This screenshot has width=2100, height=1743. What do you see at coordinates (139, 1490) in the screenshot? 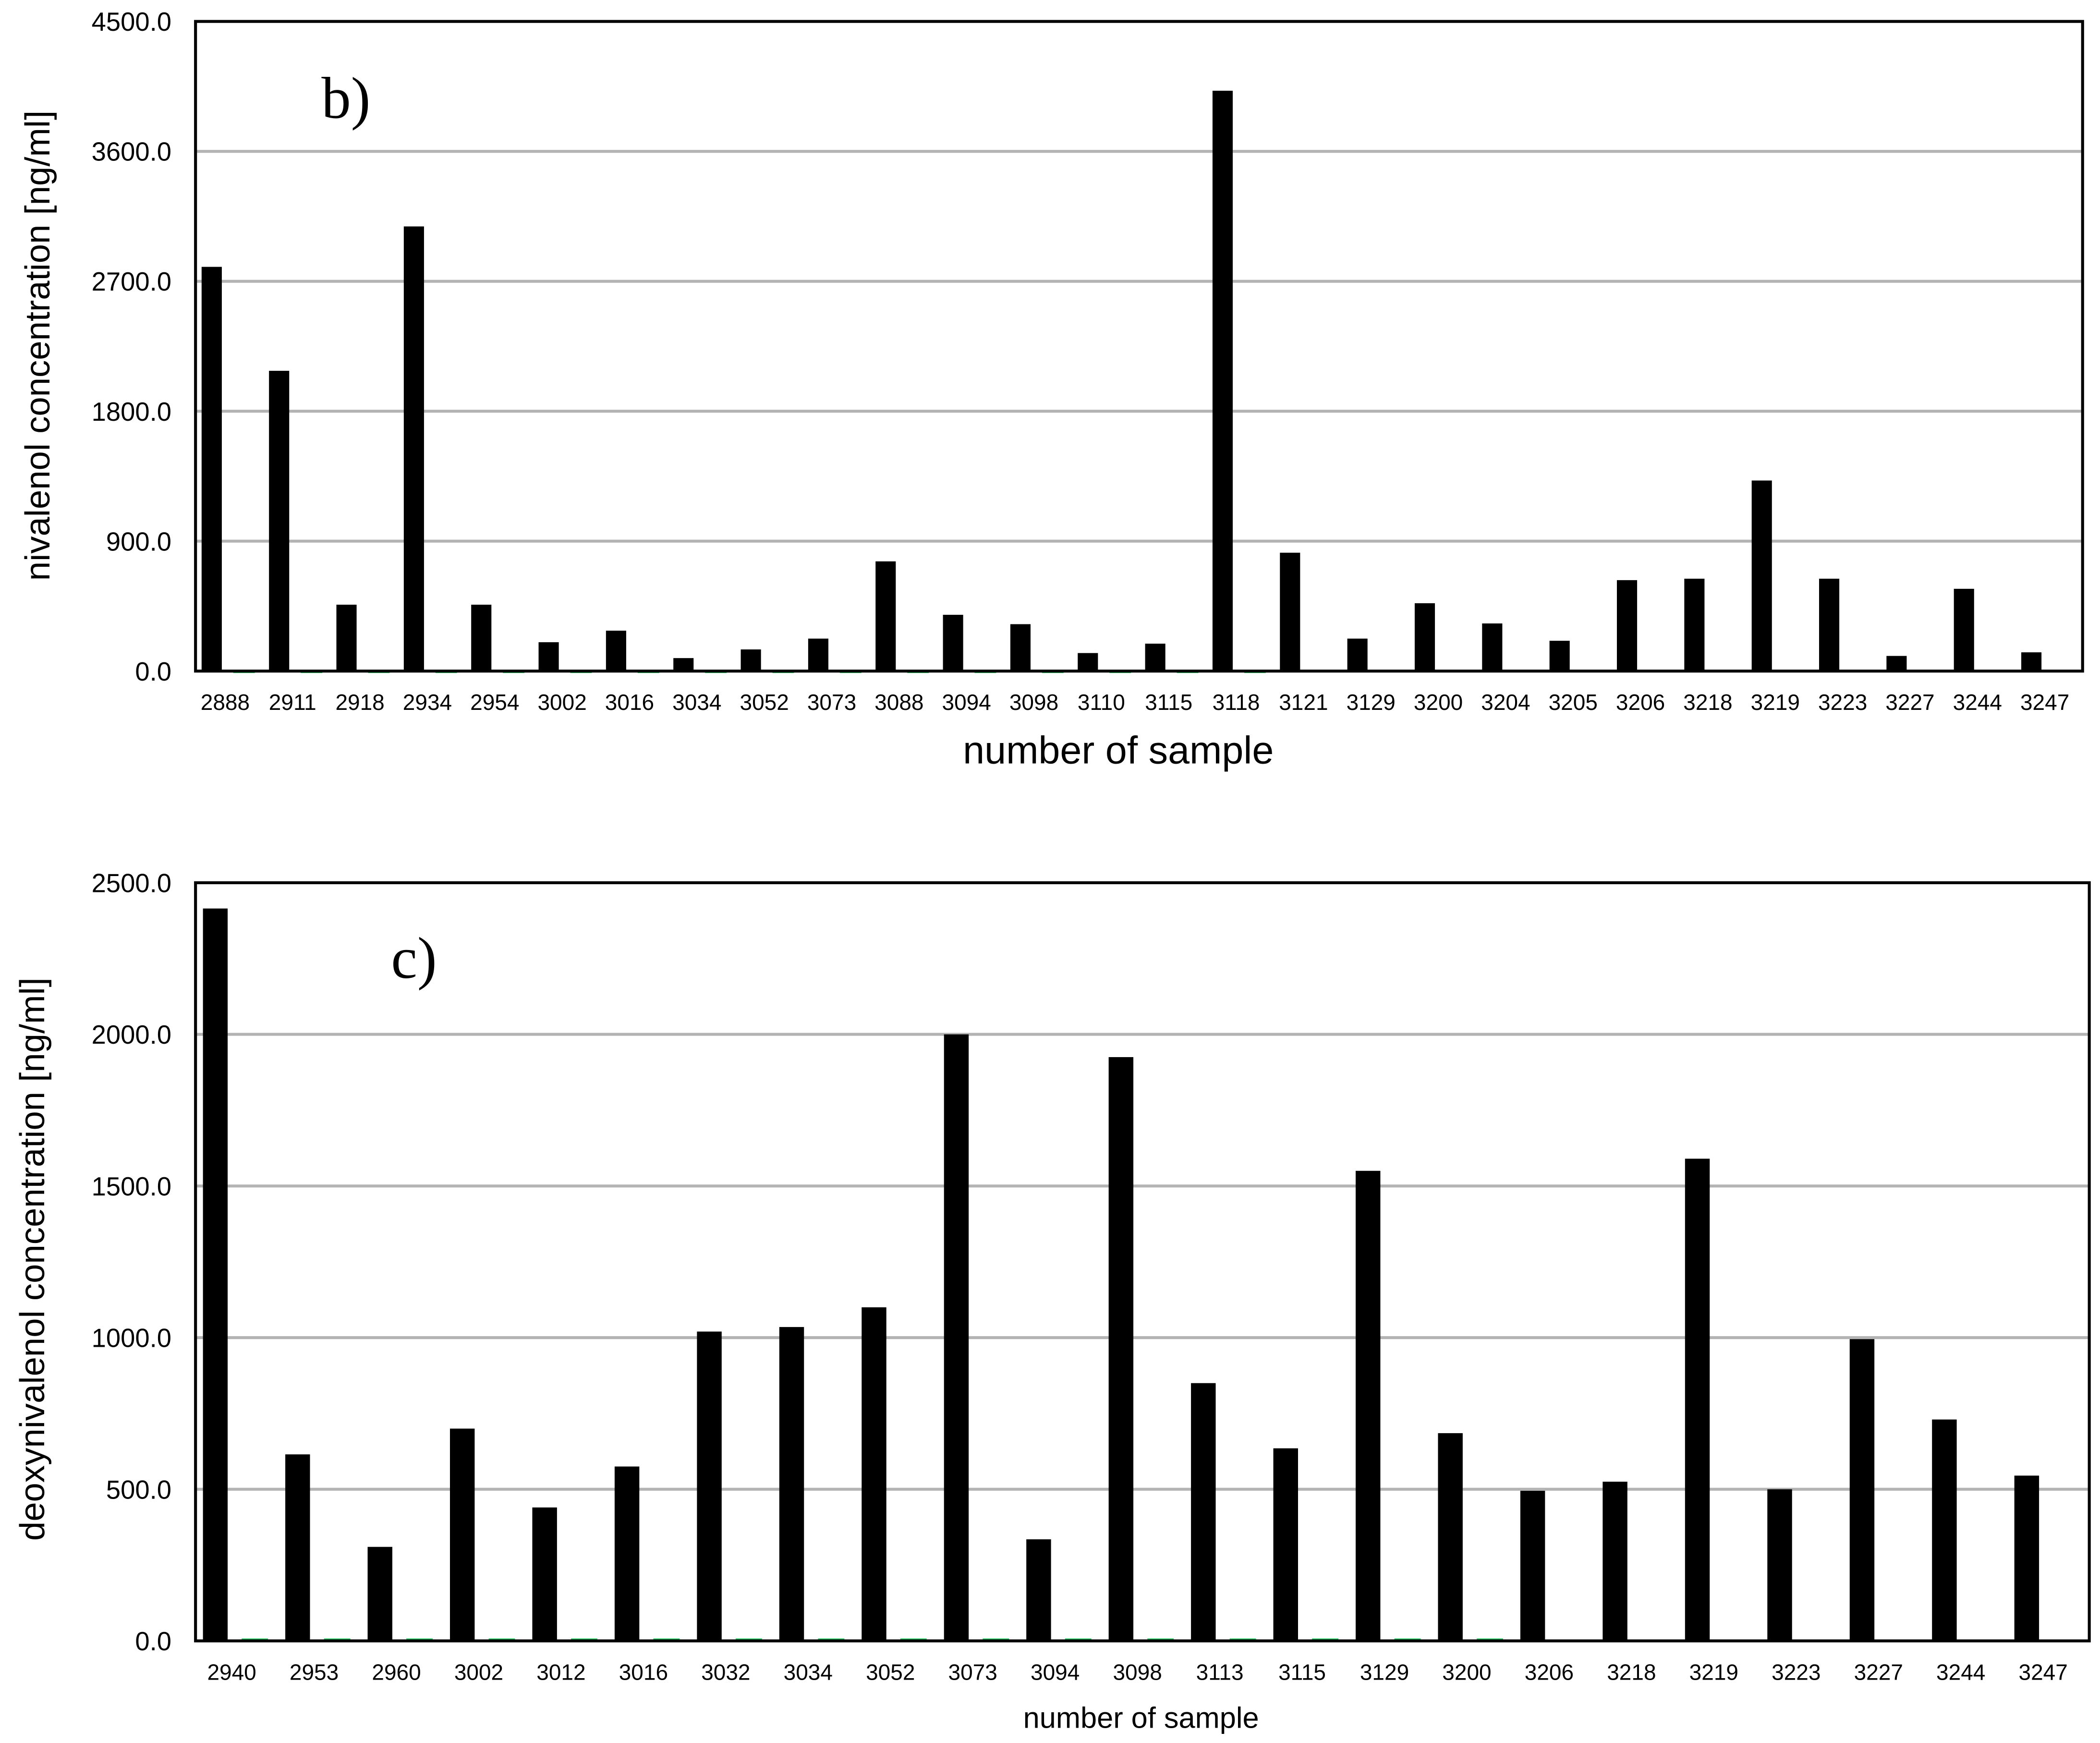
I see `y-tick-label: 500.0` at bounding box center [139, 1490].